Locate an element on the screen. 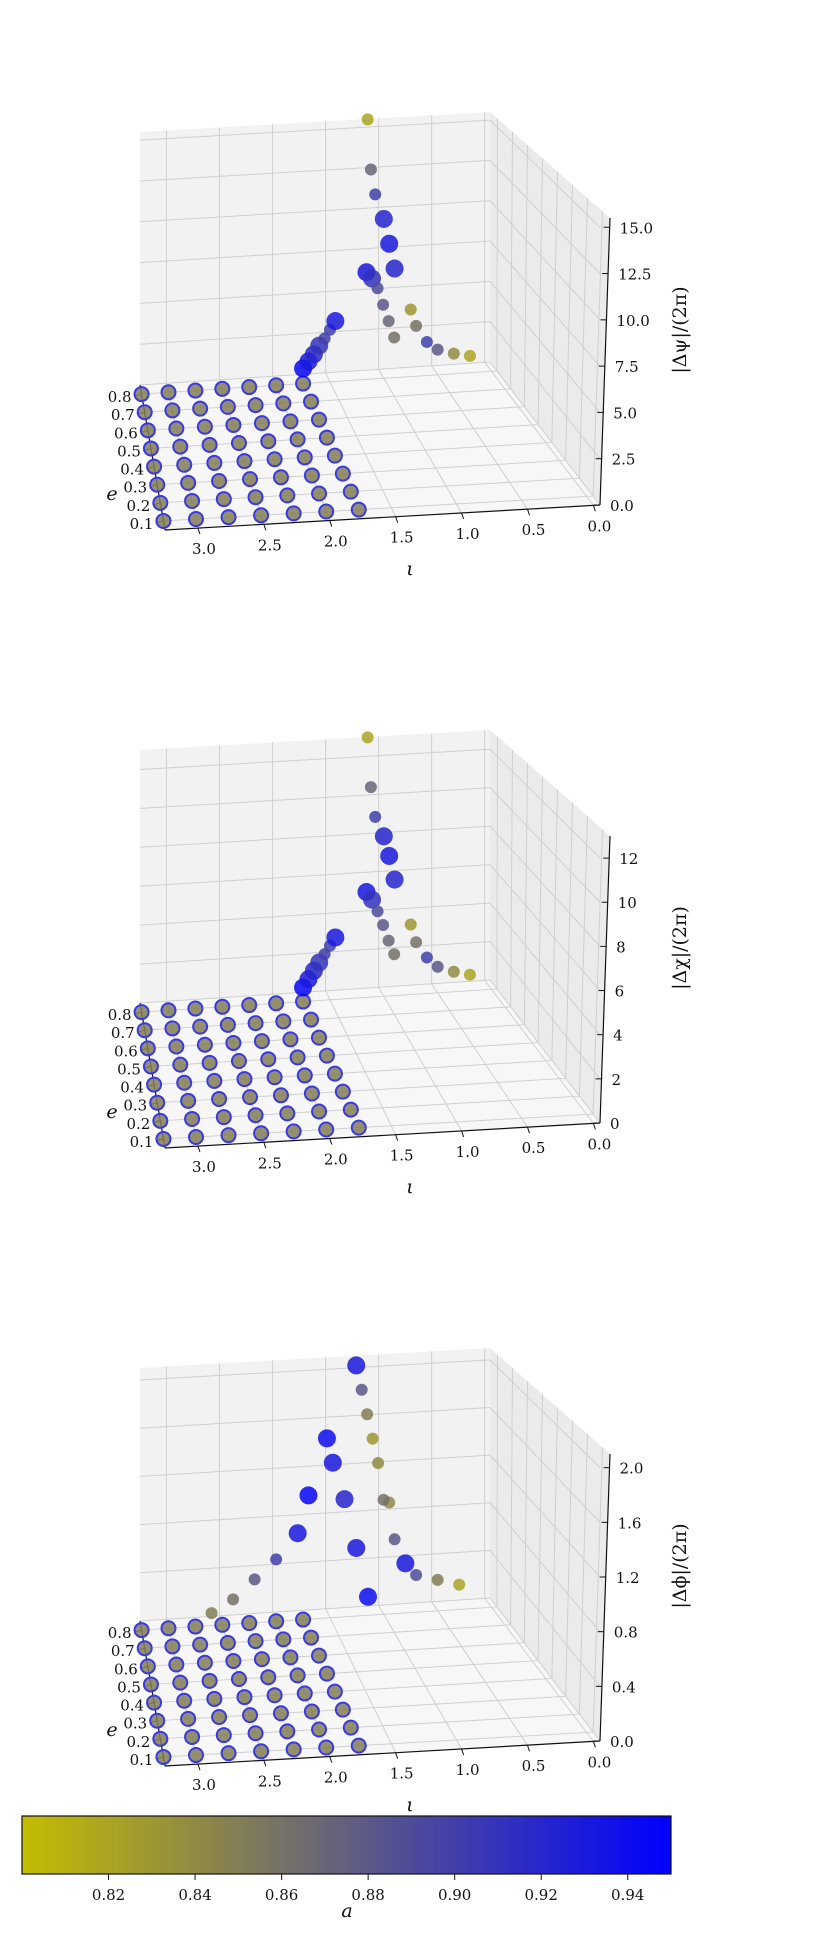 This screenshot has width=830, height=1937. side-wall is located at coordinates (550, 926).